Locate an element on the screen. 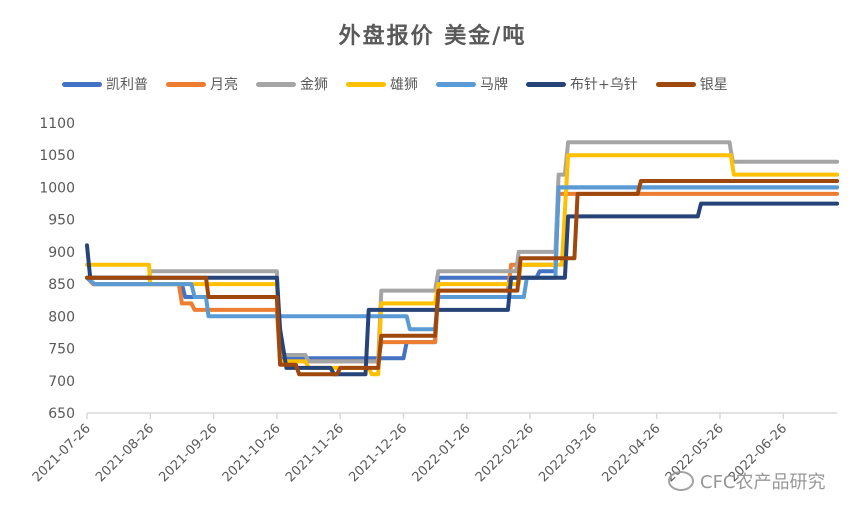  legend-label: 银星 is located at coordinates (713, 85).